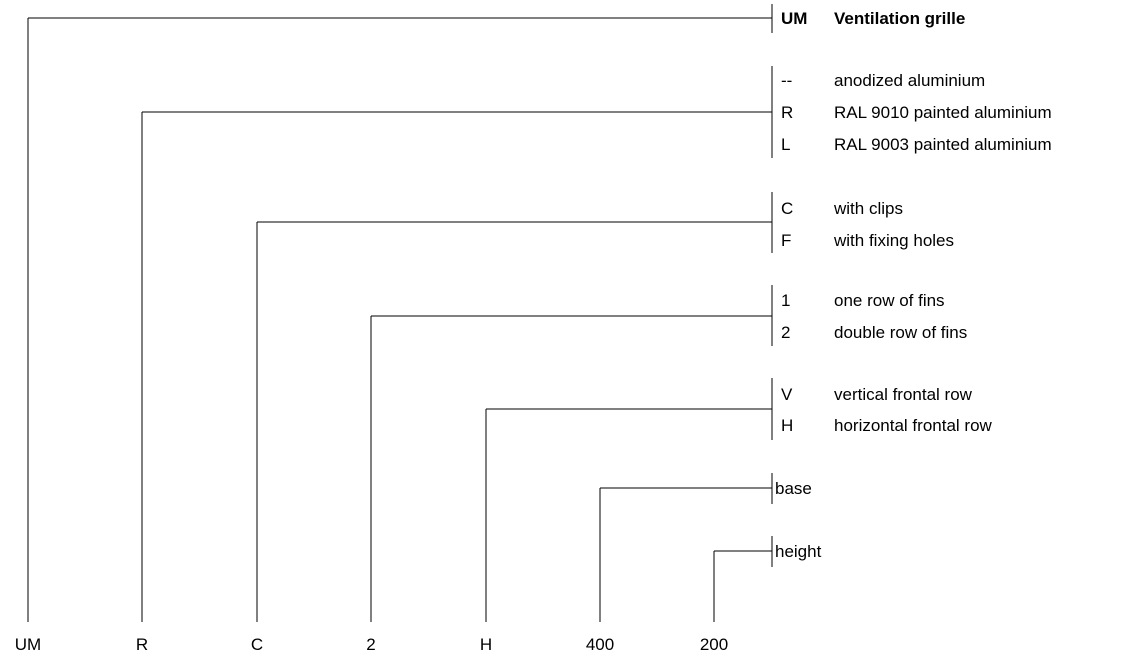 Image resolution: width=1129 pixels, height=659 pixels. Describe the element at coordinates (714, 644) in the screenshot. I see `code-label-height: 200` at that location.